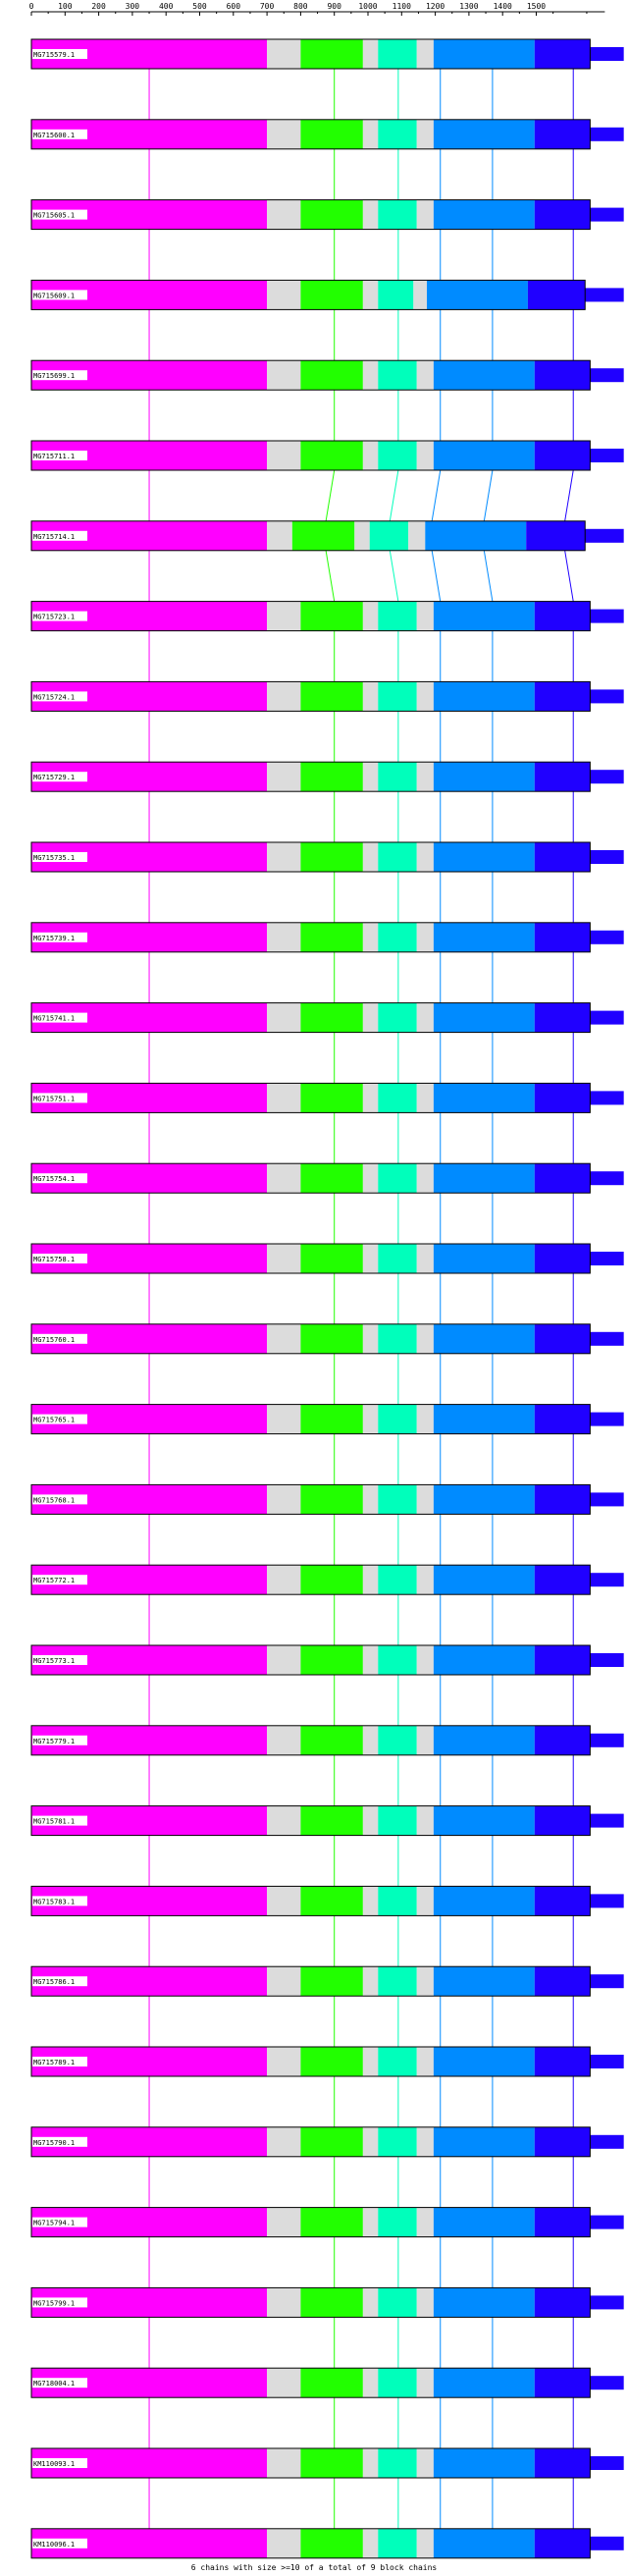 This screenshot has width=628, height=2576. I want to click on chain-label: MG715724.1, so click(54, 697).